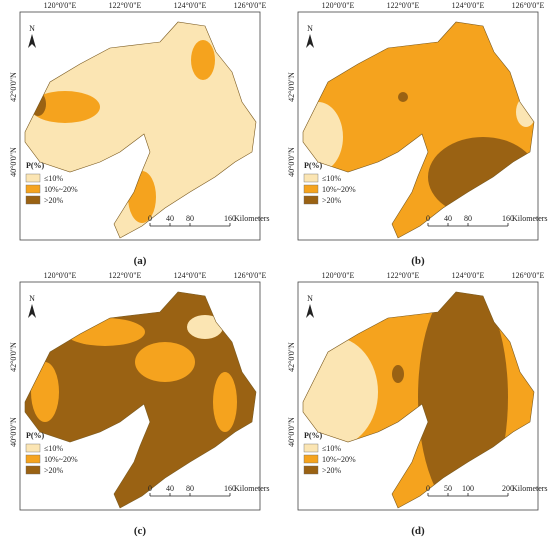  Describe the element at coordinates (418, 261) in the screenshot. I see `panel-label: (b)` at that location.